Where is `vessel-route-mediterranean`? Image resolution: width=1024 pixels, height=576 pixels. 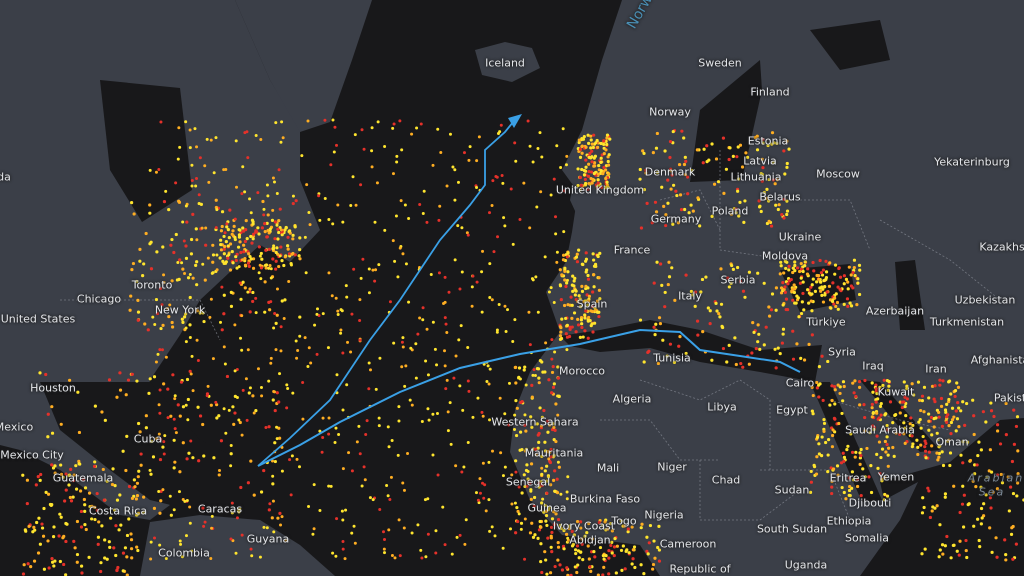 vessel-route-mediterranean is located at coordinates (529, 397).